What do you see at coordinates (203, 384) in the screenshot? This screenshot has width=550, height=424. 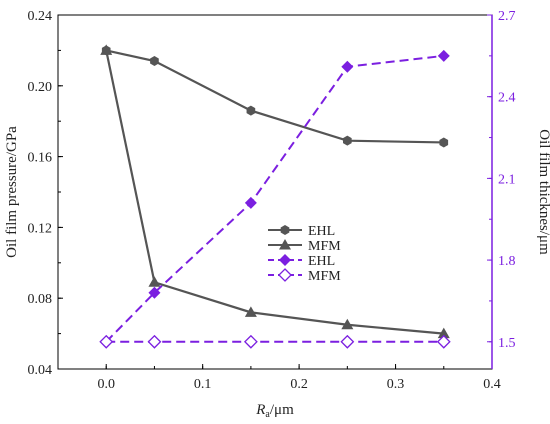 I see `x-tick-label: 0.1` at bounding box center [203, 384].